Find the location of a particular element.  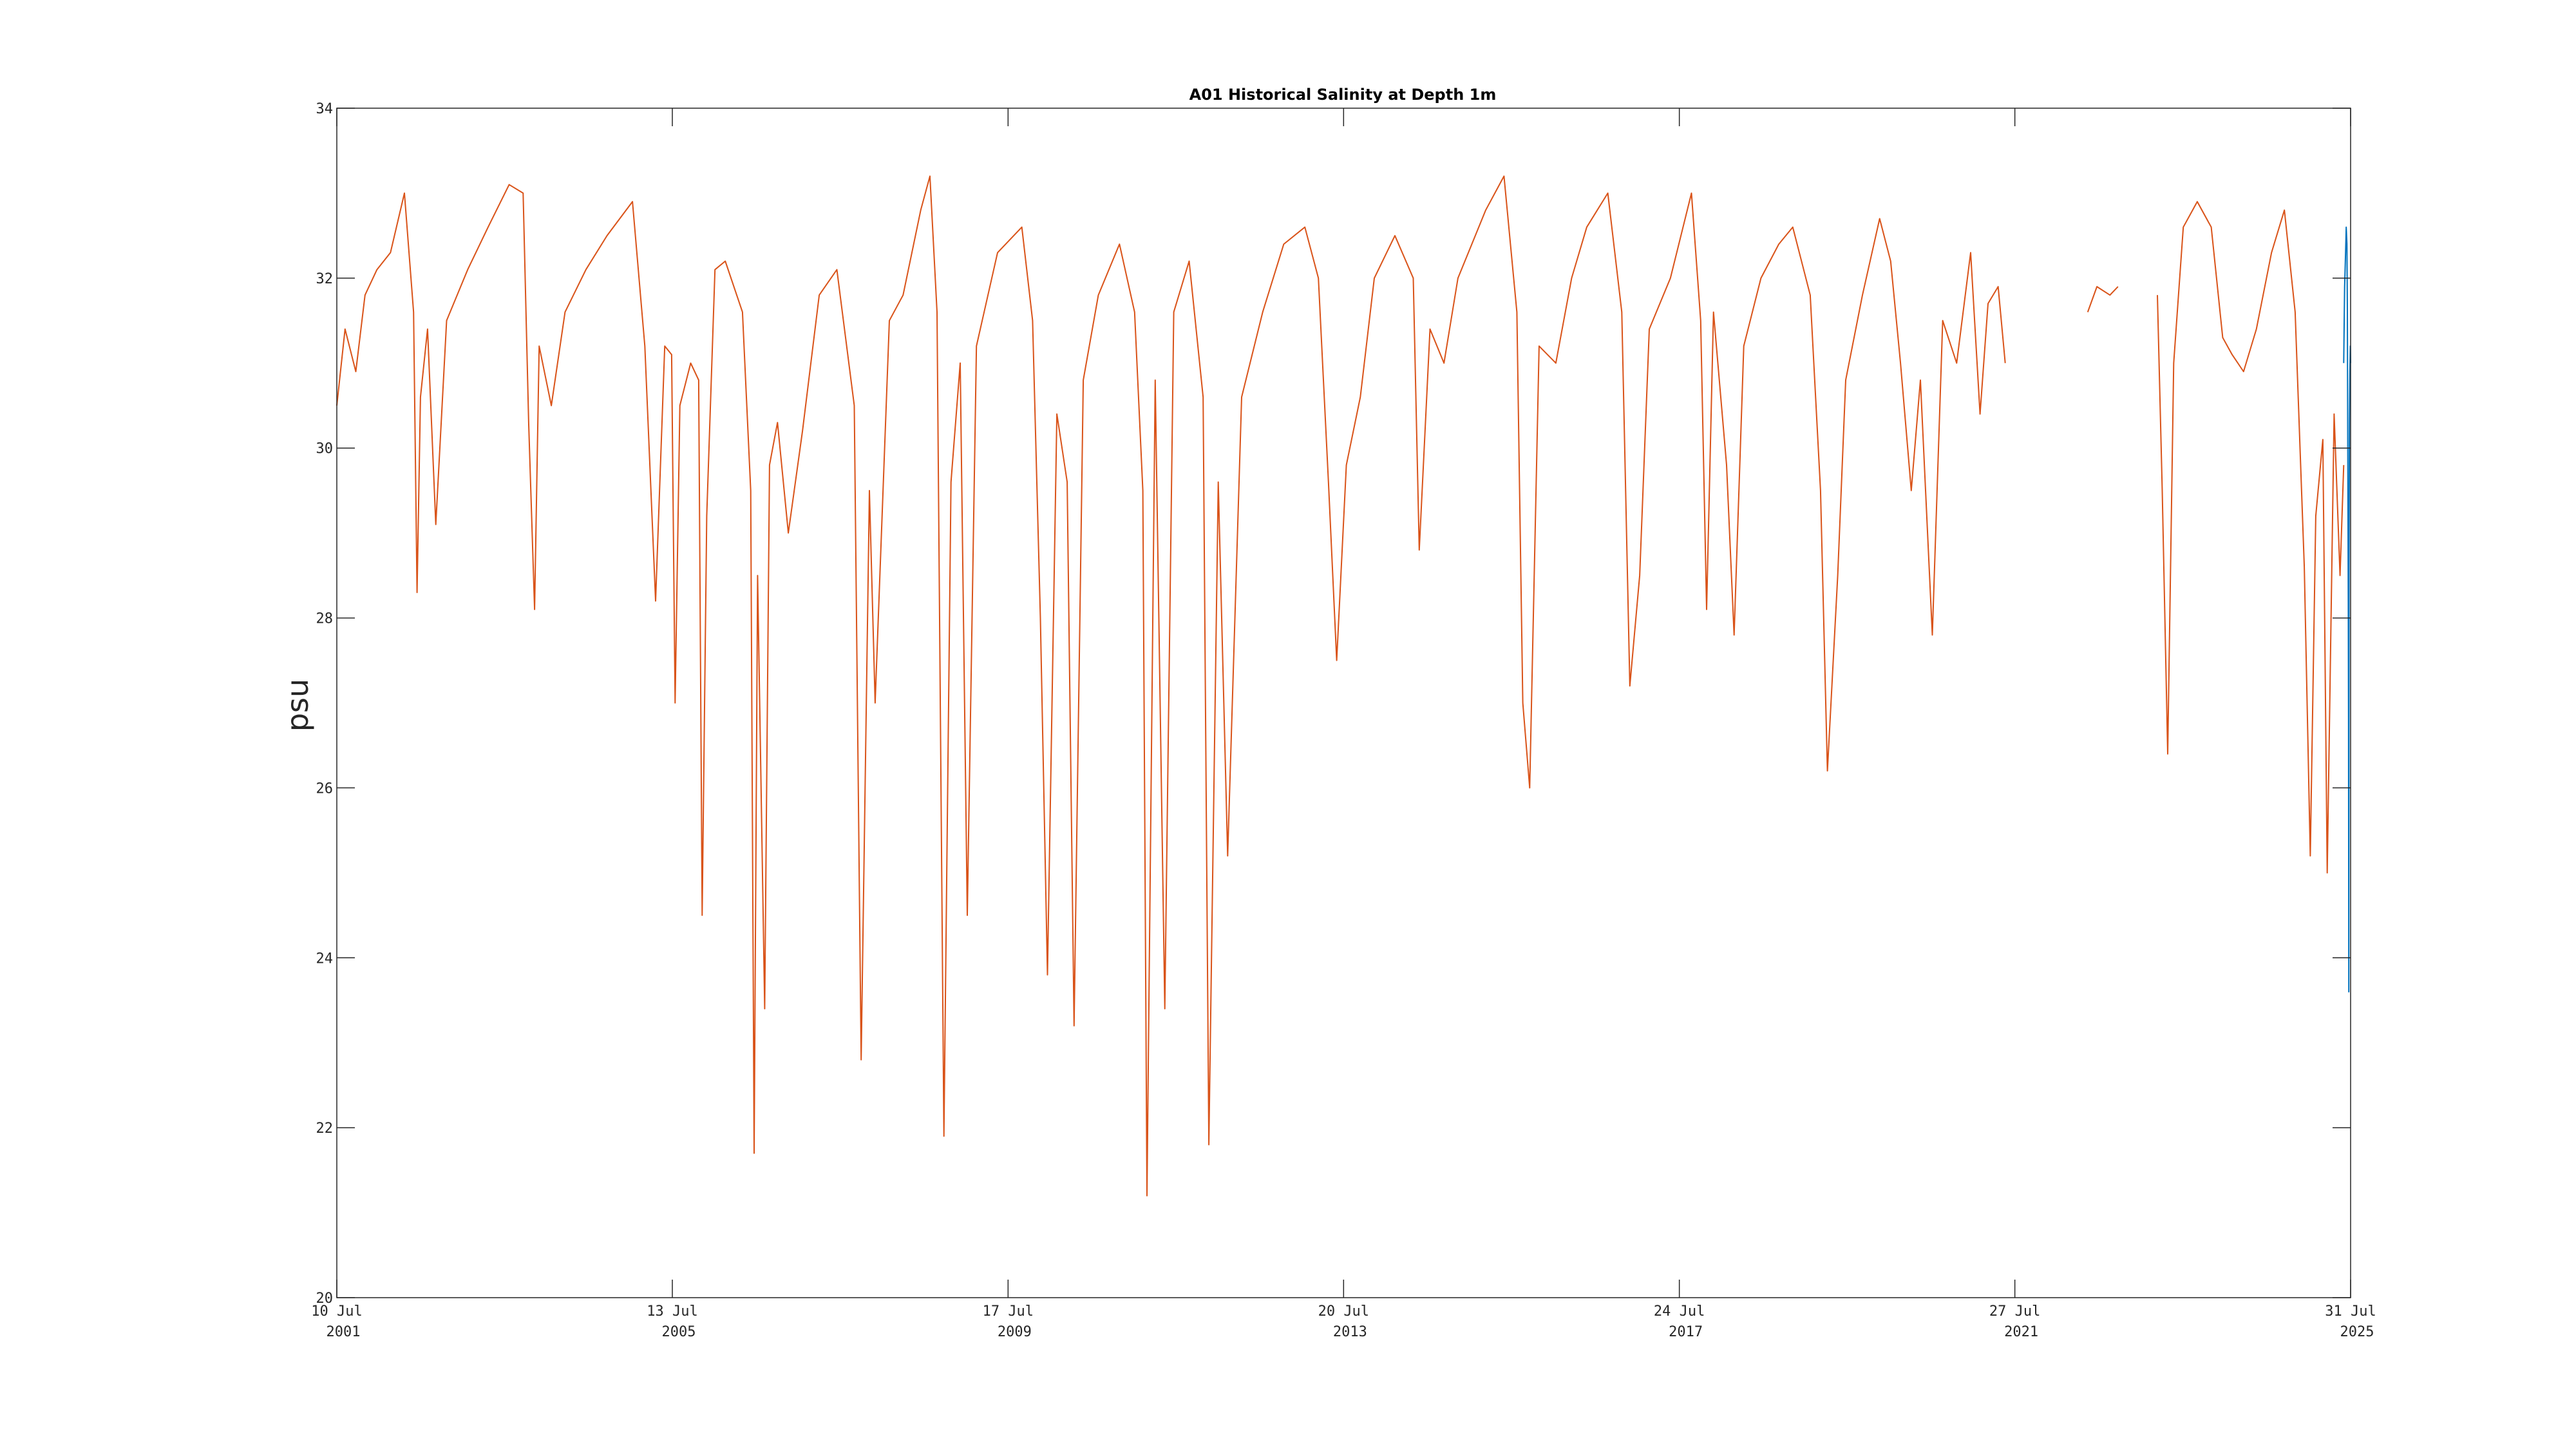

x-tick-label: 17 Jul is located at coordinates (1008, 1311).